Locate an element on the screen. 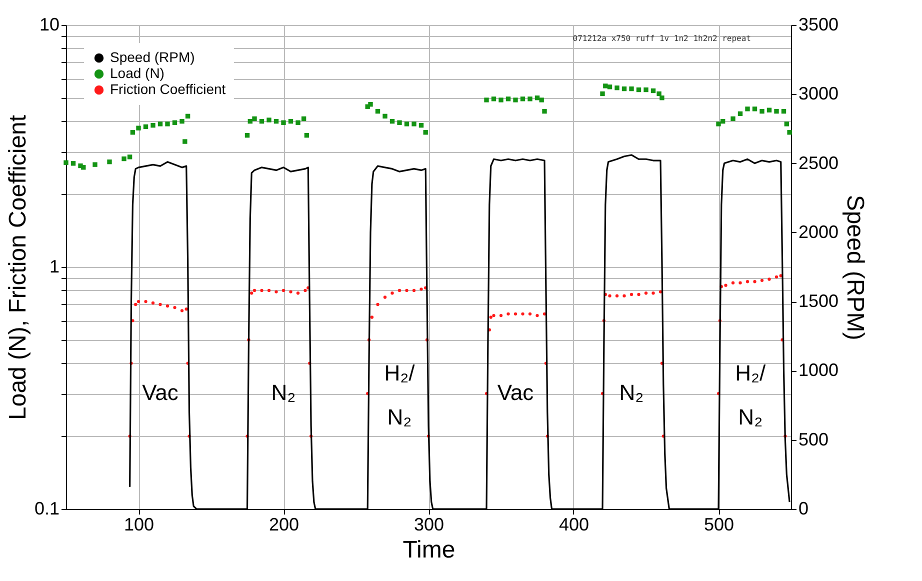 Image resolution: width=922 pixels, height=581 pixels. x-tick-label: 100 is located at coordinates (139, 524).